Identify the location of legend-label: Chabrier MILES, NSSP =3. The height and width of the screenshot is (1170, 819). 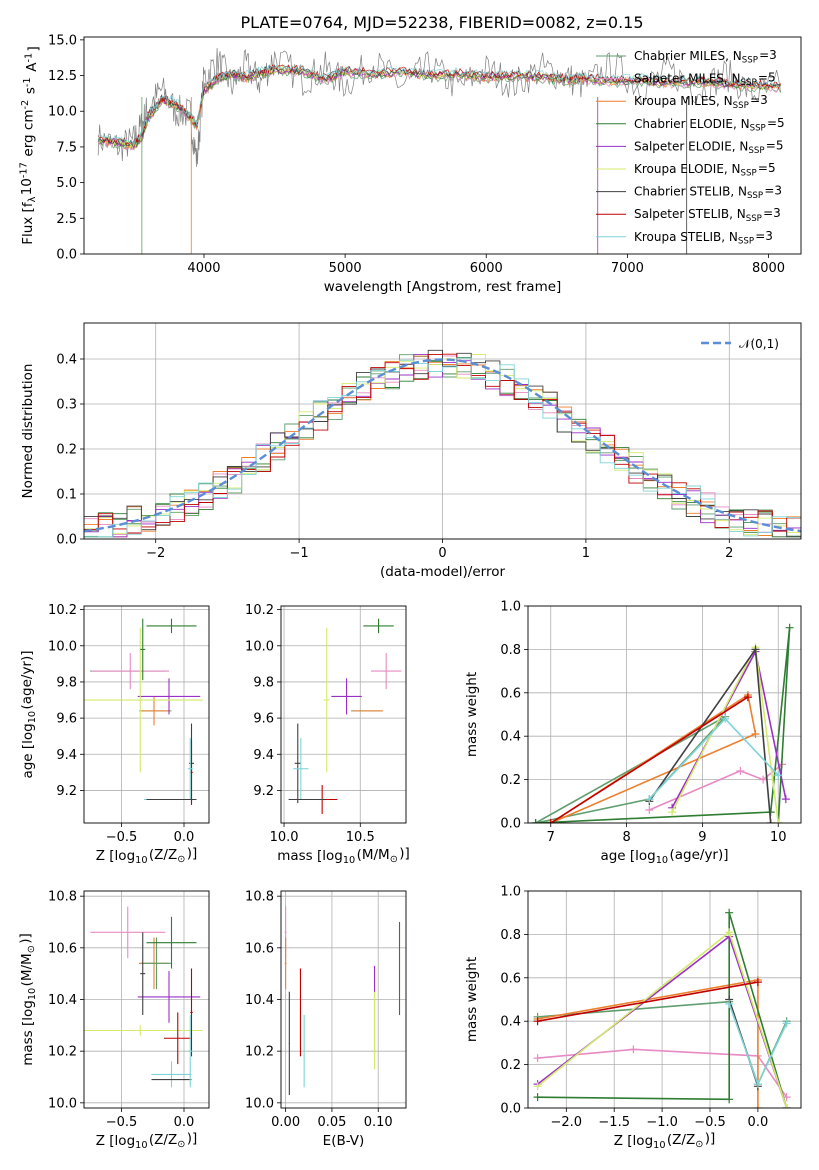
(705, 57).